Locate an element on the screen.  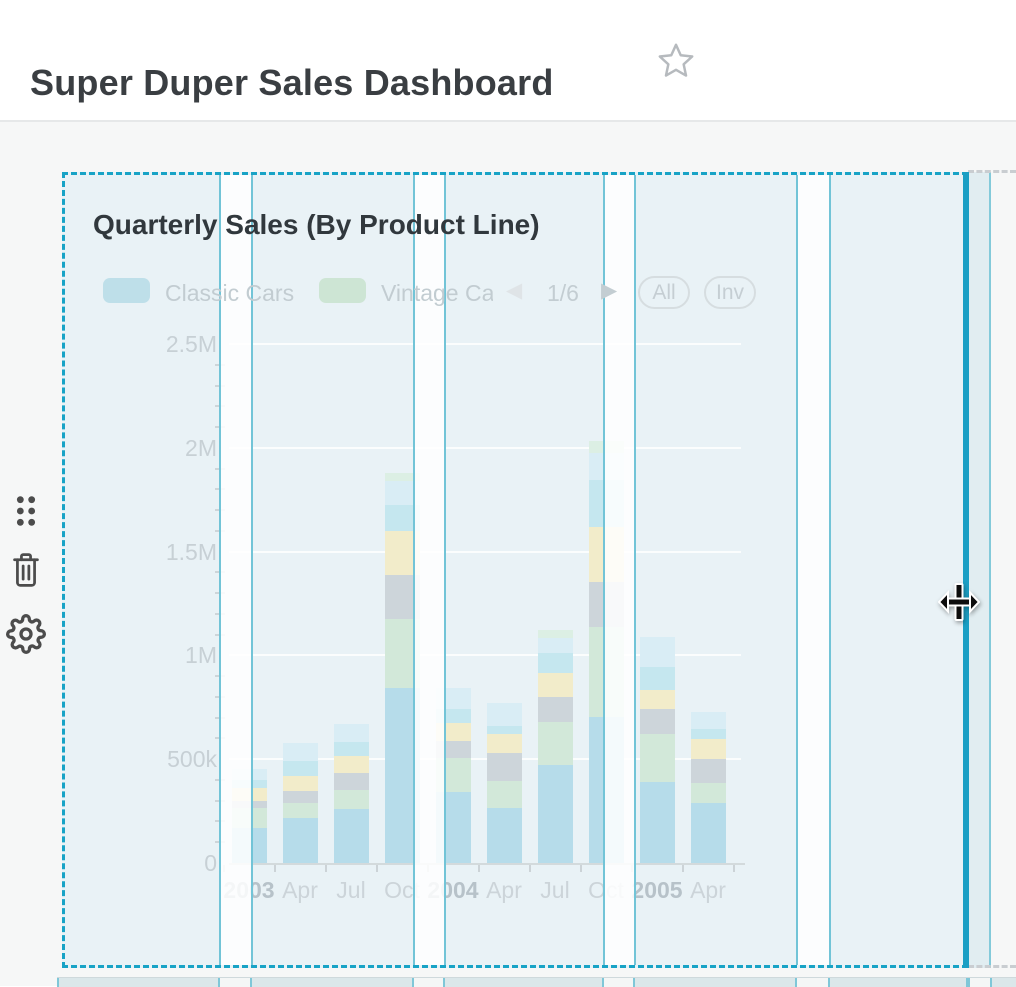
x-axis-label: 2005 is located at coordinates (657, 890).